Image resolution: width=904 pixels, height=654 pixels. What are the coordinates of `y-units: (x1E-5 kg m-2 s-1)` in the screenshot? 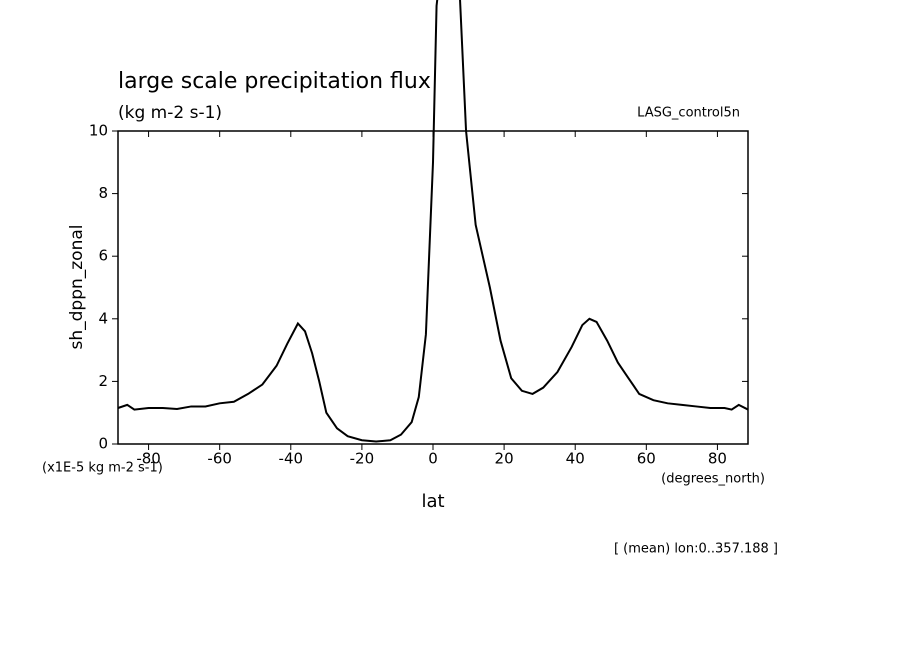 It's located at (102, 468).